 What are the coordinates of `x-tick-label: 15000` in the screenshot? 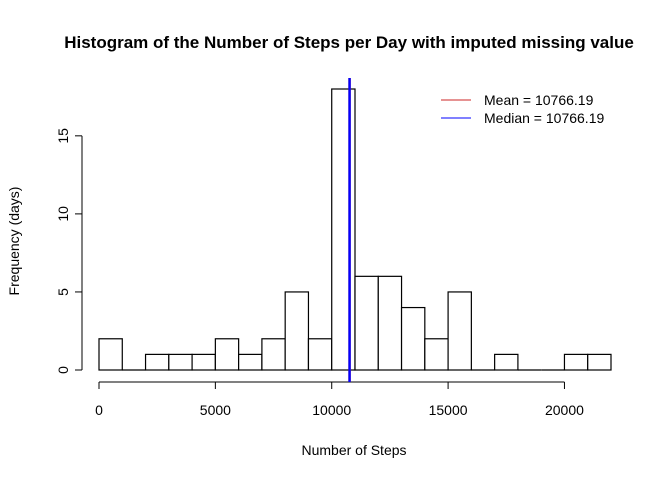 It's located at (448, 410).